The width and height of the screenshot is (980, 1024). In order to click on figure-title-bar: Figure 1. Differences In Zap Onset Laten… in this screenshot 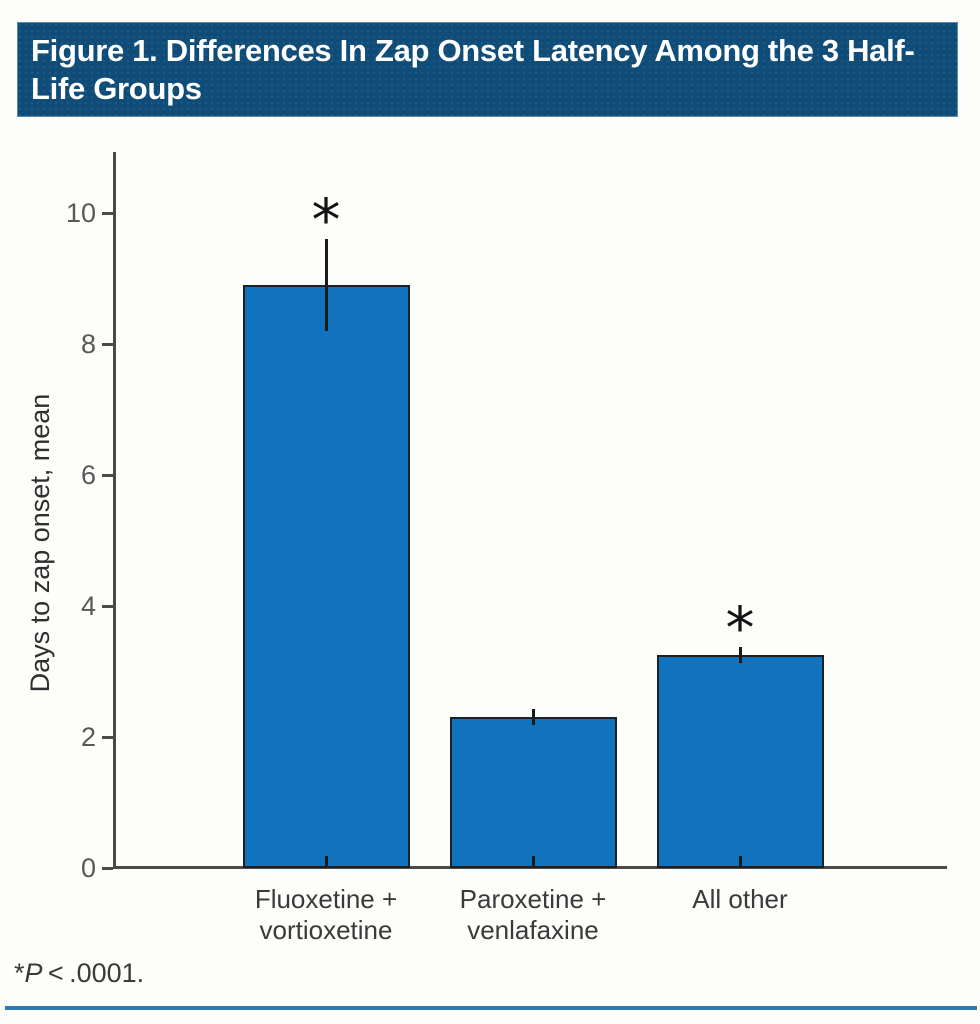, I will do `click(487, 69)`.